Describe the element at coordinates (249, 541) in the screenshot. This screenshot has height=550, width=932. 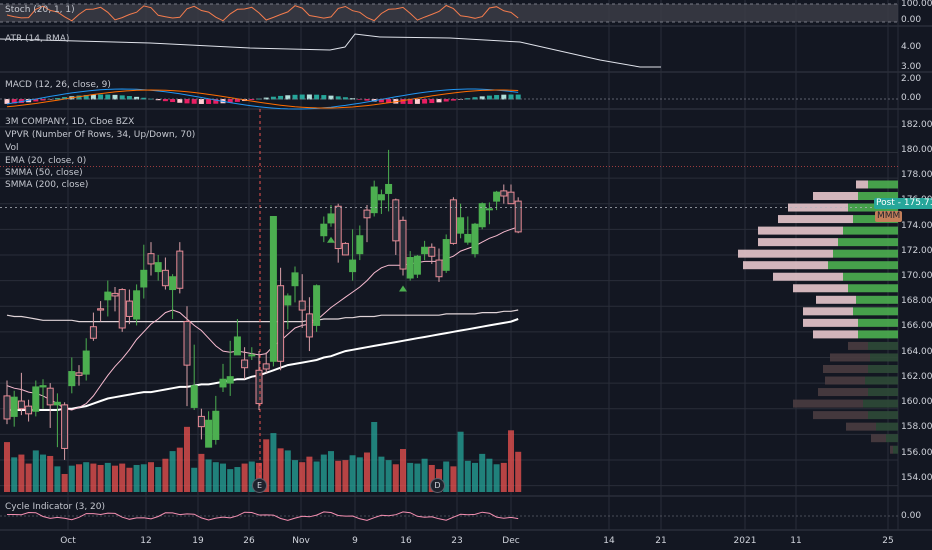
I see `time-label-26: 26` at that location.